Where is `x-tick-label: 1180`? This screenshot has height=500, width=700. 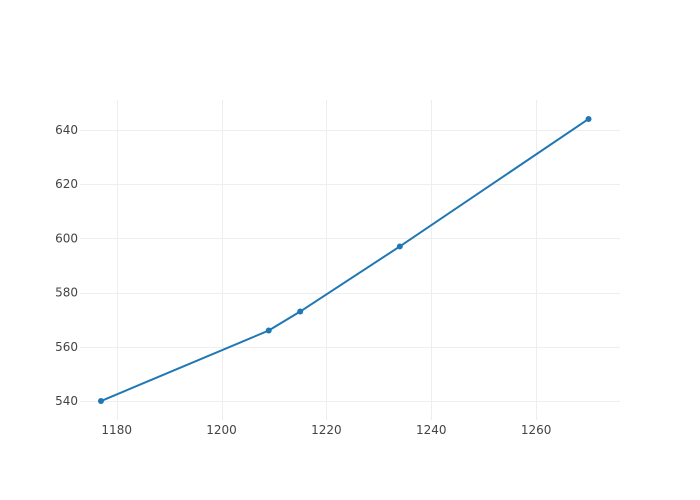 x-tick-label: 1180 is located at coordinates (116, 430).